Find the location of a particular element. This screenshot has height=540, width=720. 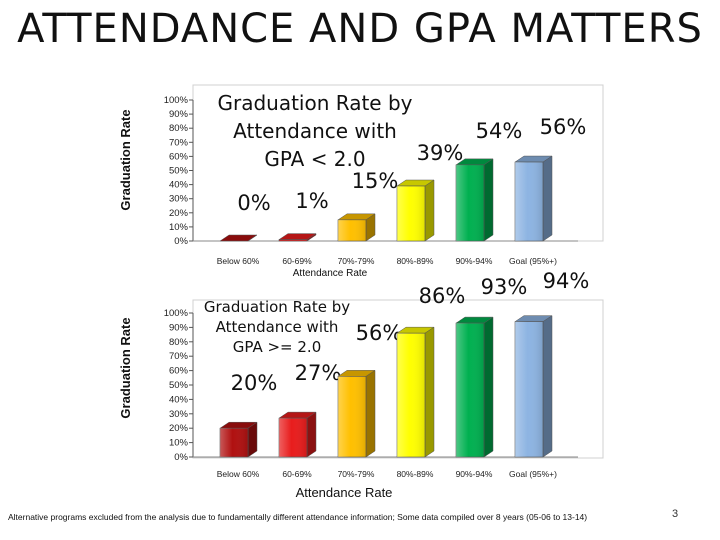

data-label: 27% is located at coordinates (318, 373).